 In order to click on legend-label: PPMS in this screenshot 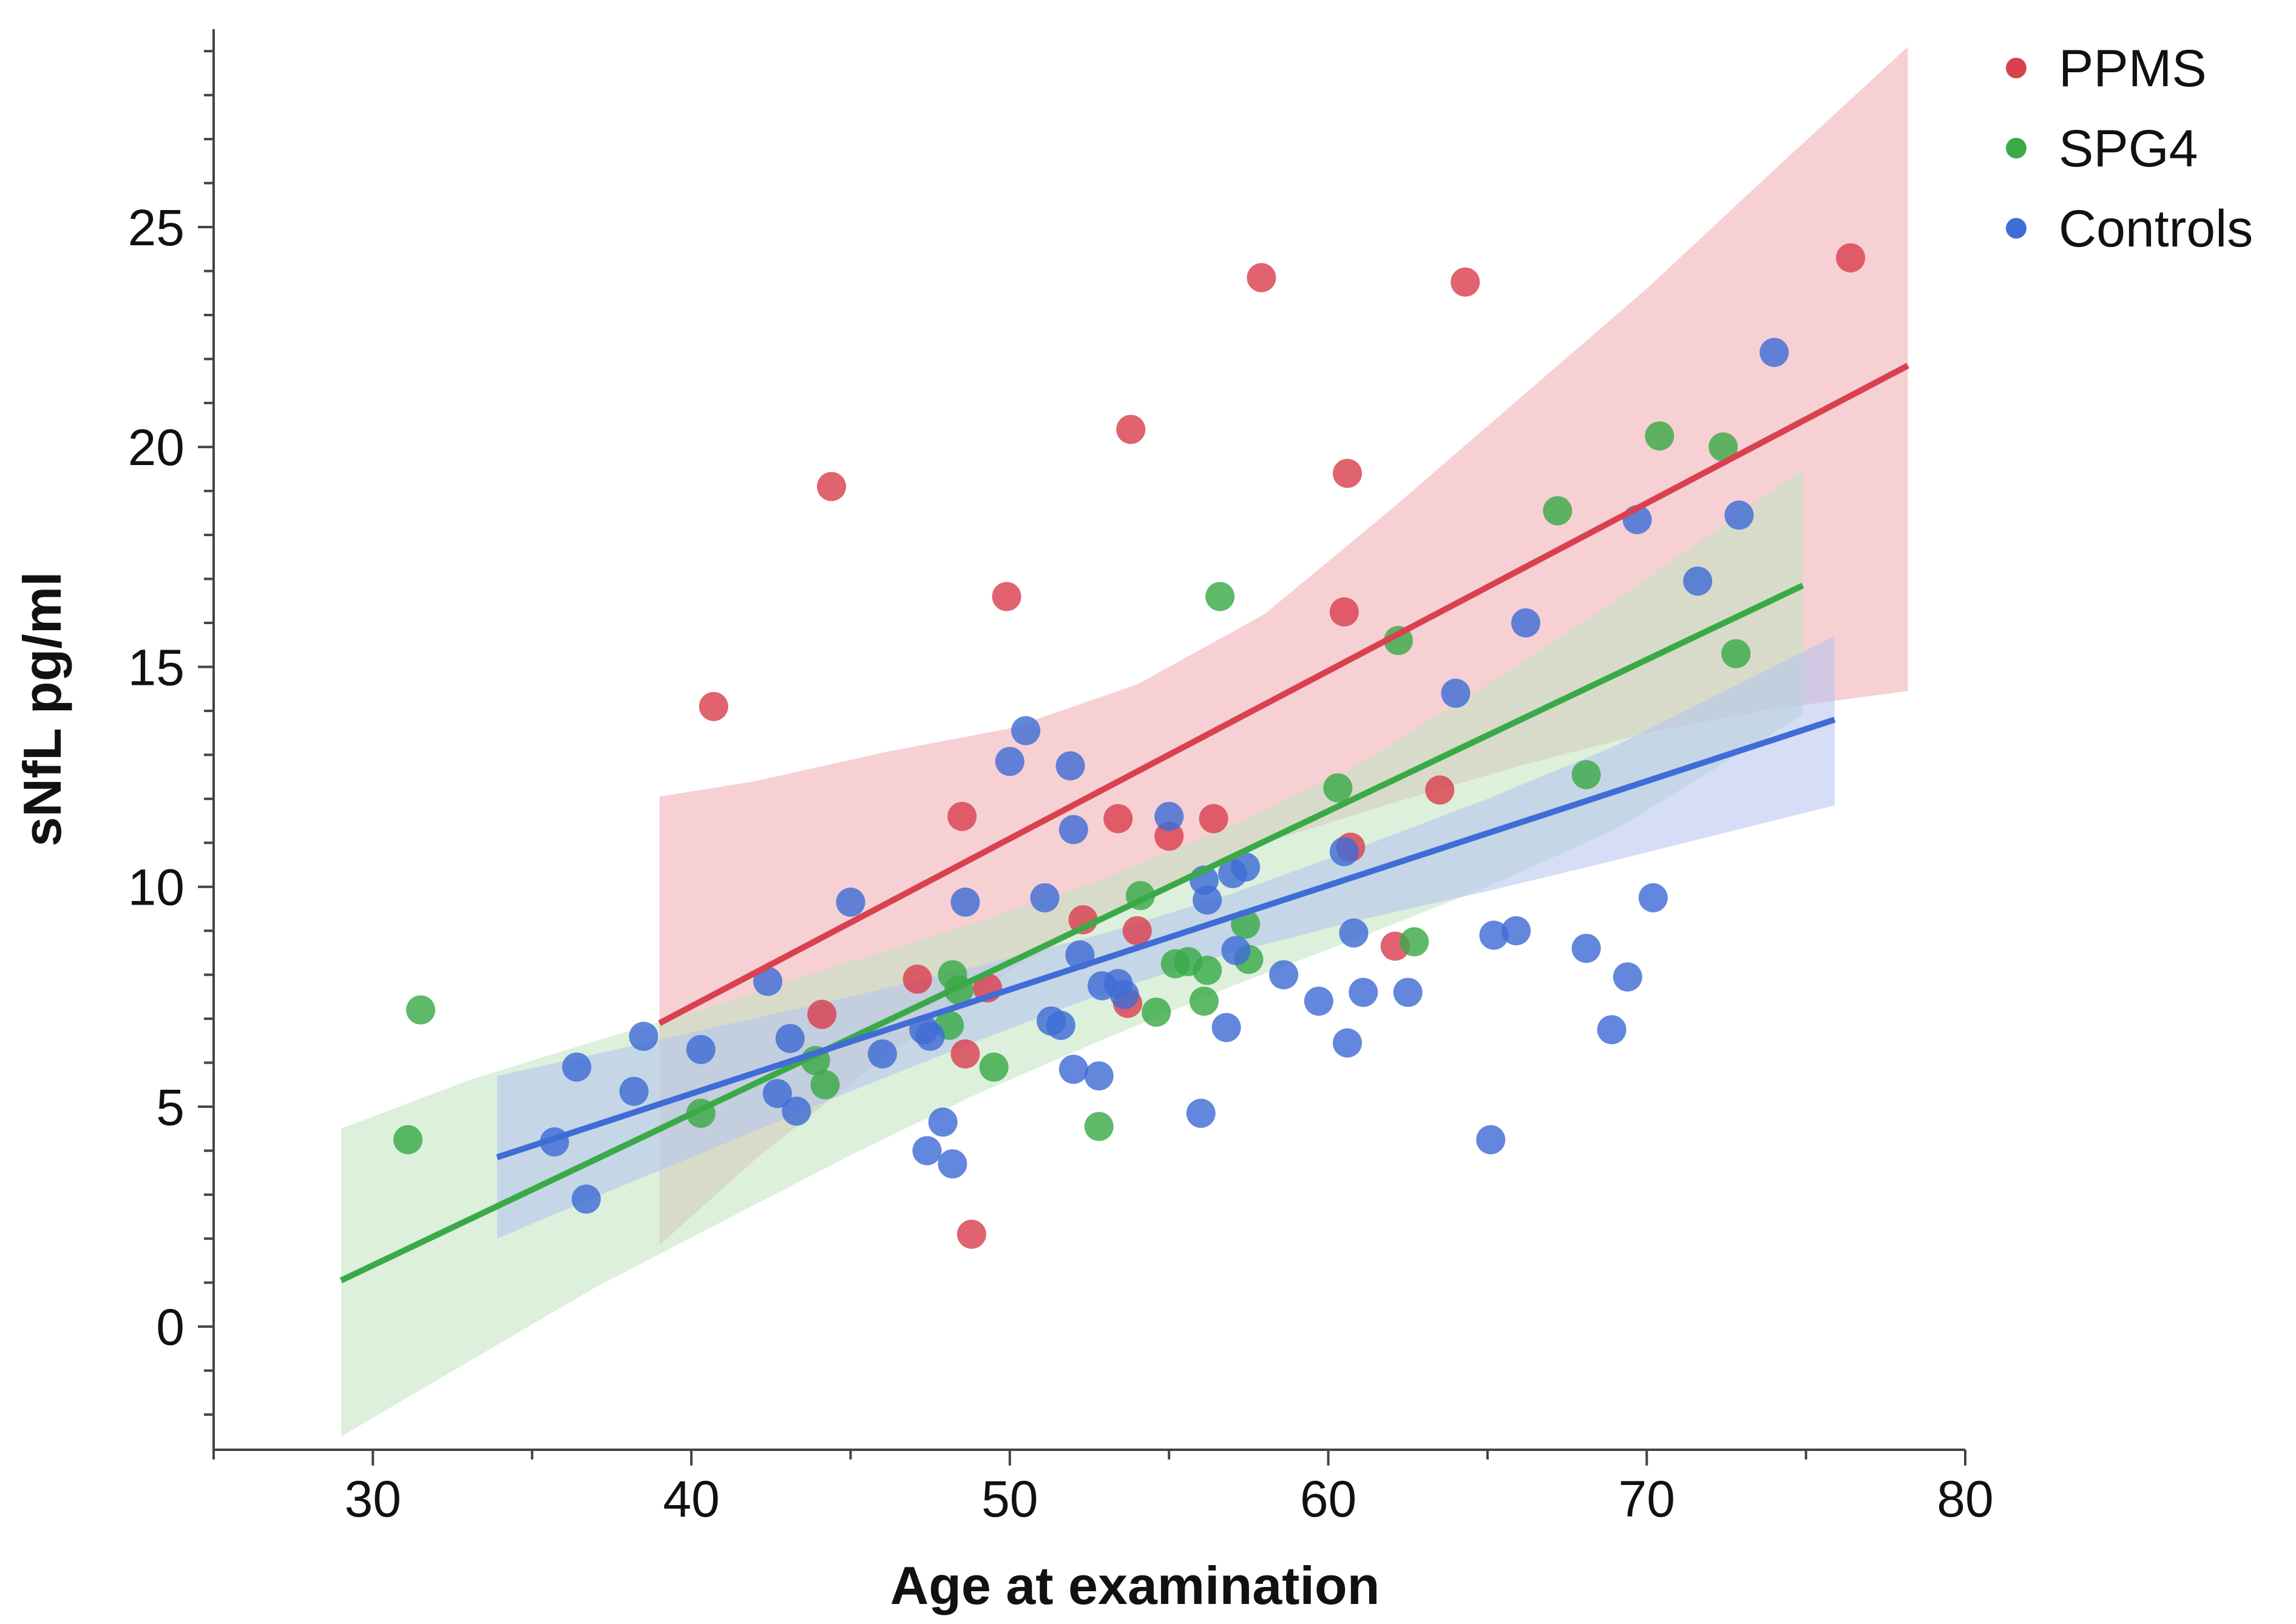, I will do `click(2133, 68)`.